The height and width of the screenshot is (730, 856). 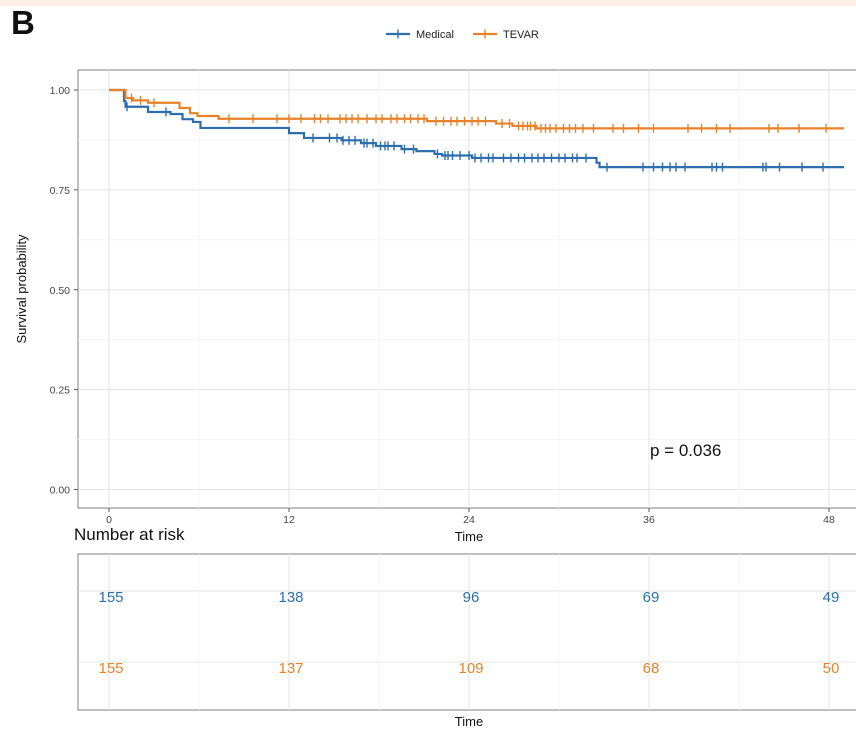 I want to click on y-tick-label: 0.75, so click(x=60, y=191).